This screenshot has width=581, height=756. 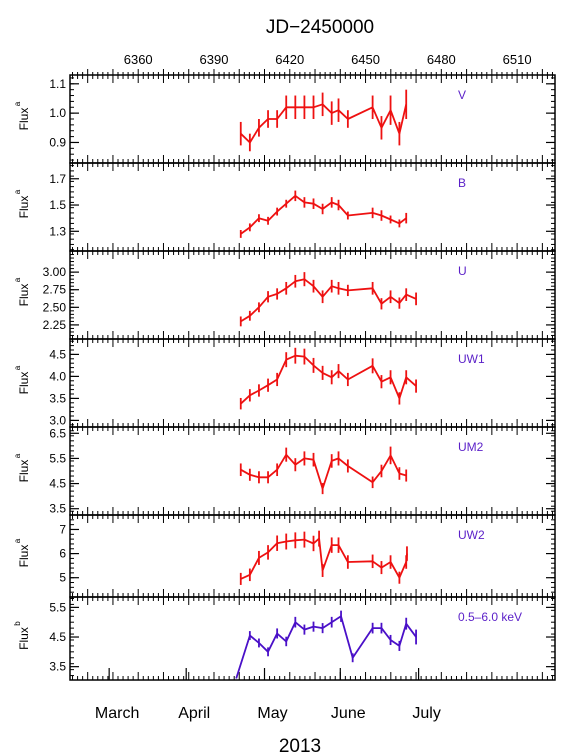 What do you see at coordinates (57, 231) in the screenshot?
I see `y-tick-label: 1.3` at bounding box center [57, 231].